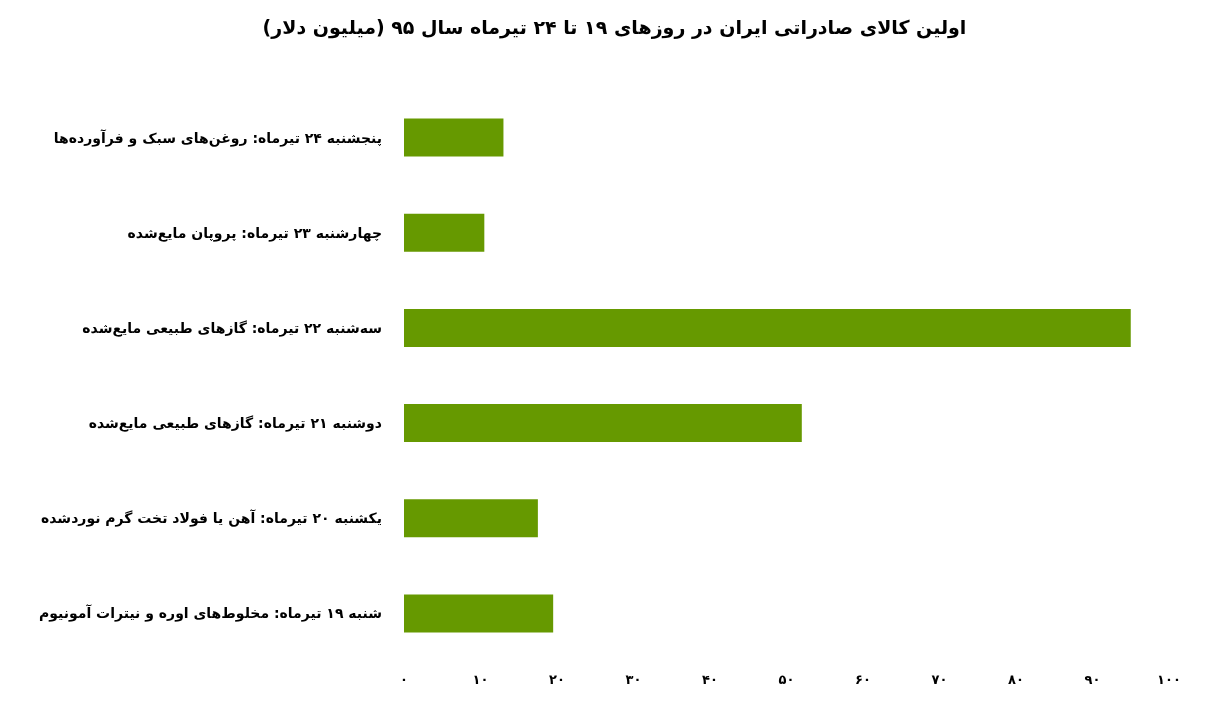  What do you see at coordinates (1092, 679) in the screenshot?
I see `x-tick-label: ۹۰` at bounding box center [1092, 679].